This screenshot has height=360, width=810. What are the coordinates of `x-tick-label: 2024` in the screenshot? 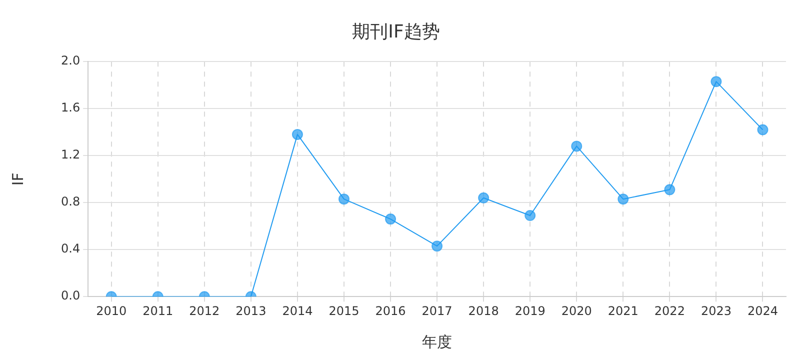 It's located at (762, 311).